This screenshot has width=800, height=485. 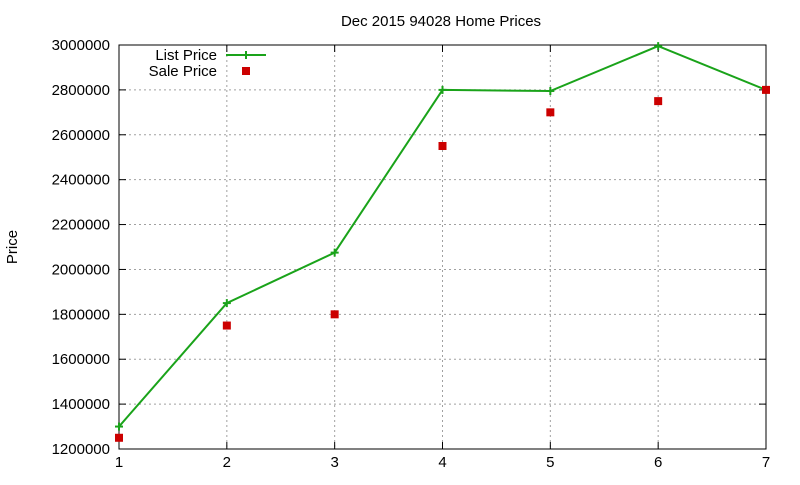 I want to click on x-tick-label: 1, so click(x=119, y=462).